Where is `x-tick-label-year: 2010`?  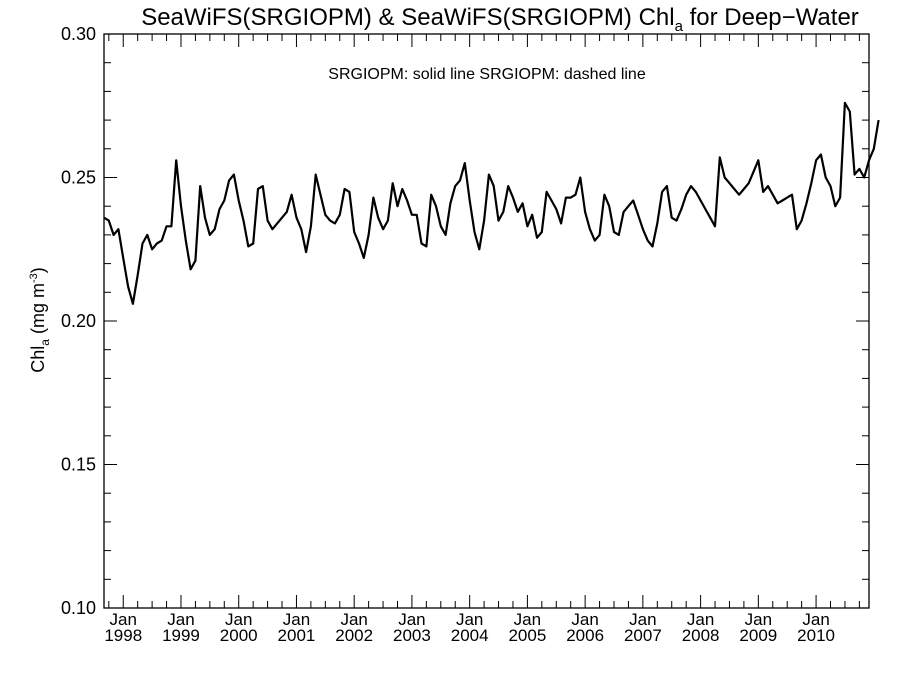 x-tick-label-year: 2010 is located at coordinates (816, 635).